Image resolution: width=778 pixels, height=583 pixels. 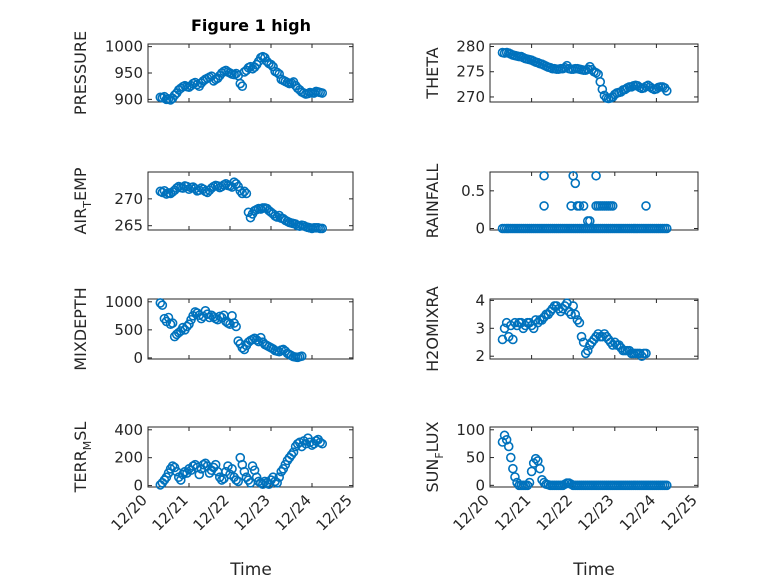 What do you see at coordinates (473, 191) in the screenshot?
I see `y-tick-label: 0.5` at bounding box center [473, 191].